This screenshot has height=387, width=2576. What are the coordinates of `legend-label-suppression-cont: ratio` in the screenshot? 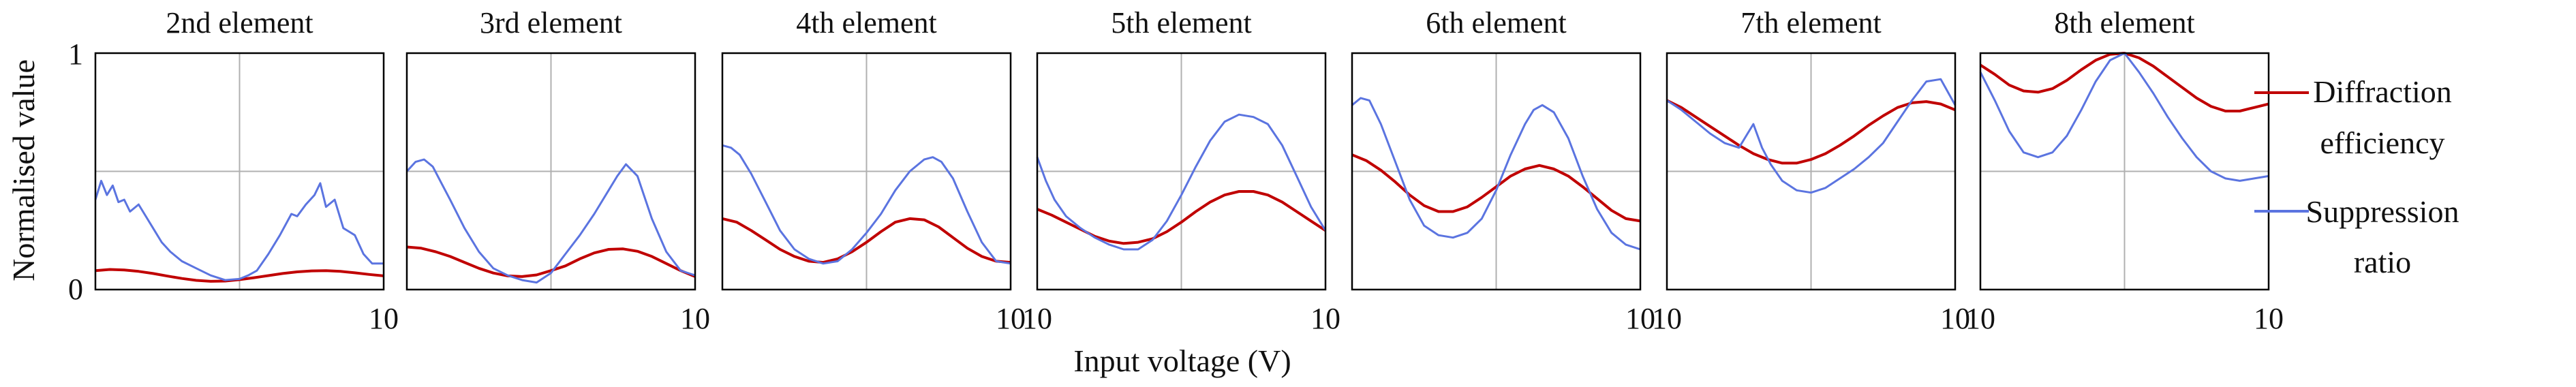 It's located at (2382, 262).